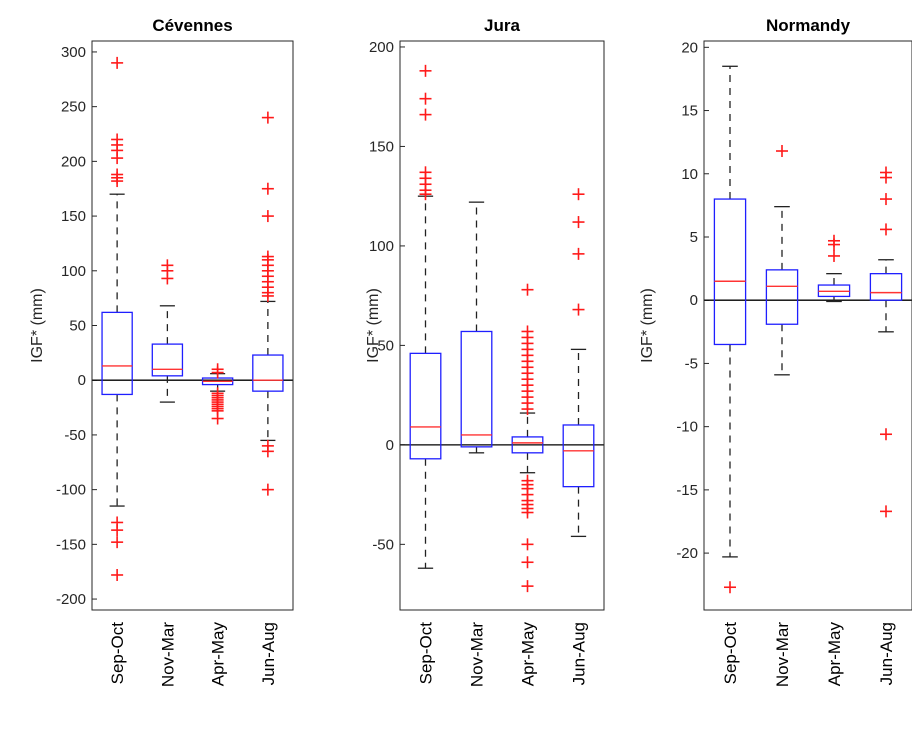 The image size is (912, 731). What do you see at coordinates (689, 111) in the screenshot?
I see `y-tick-label: 15` at bounding box center [689, 111].